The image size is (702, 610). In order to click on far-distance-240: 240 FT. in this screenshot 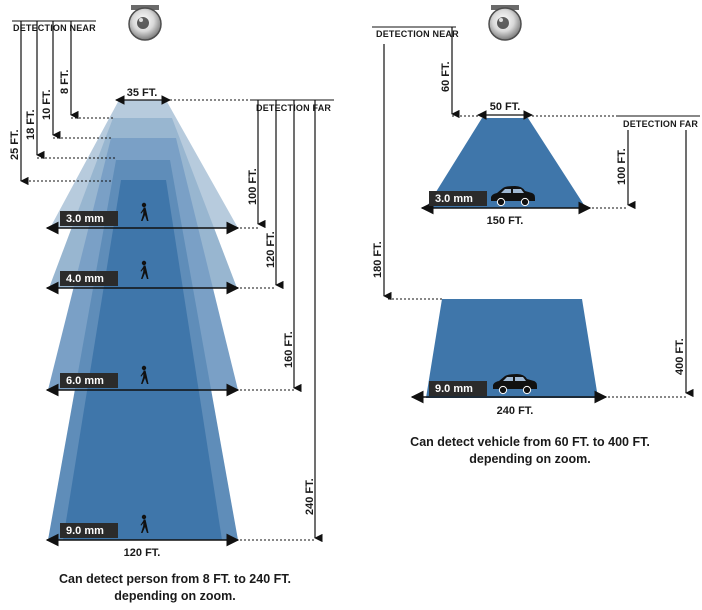, I will do `click(310, 496)`.